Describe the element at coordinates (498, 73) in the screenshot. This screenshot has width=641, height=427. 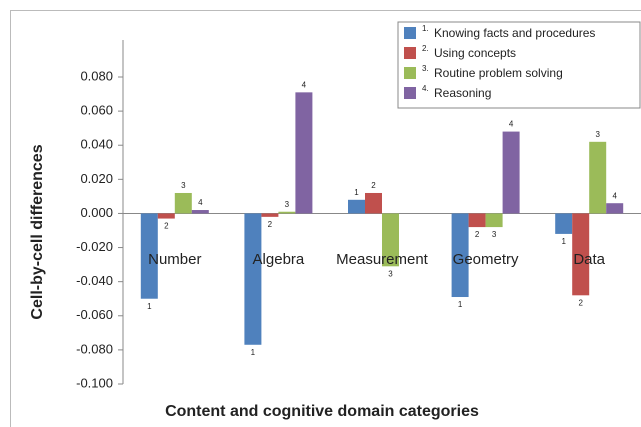
I see `legend-label: Routine problem solving` at that location.